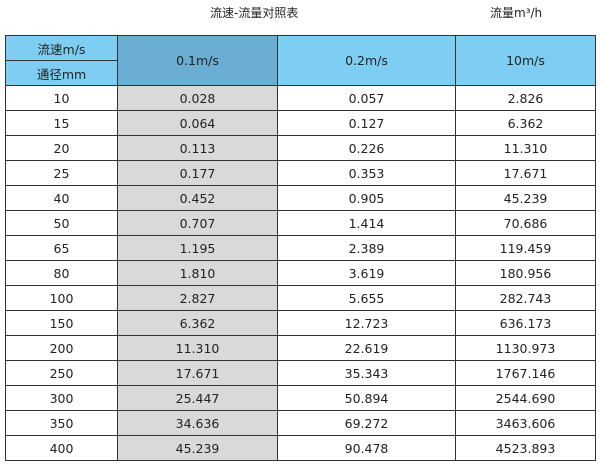 Image resolution: width=600 pixels, height=466 pixels. Describe the element at coordinates (61, 298) in the screenshot. I see `diameter-cell: 100` at that location.